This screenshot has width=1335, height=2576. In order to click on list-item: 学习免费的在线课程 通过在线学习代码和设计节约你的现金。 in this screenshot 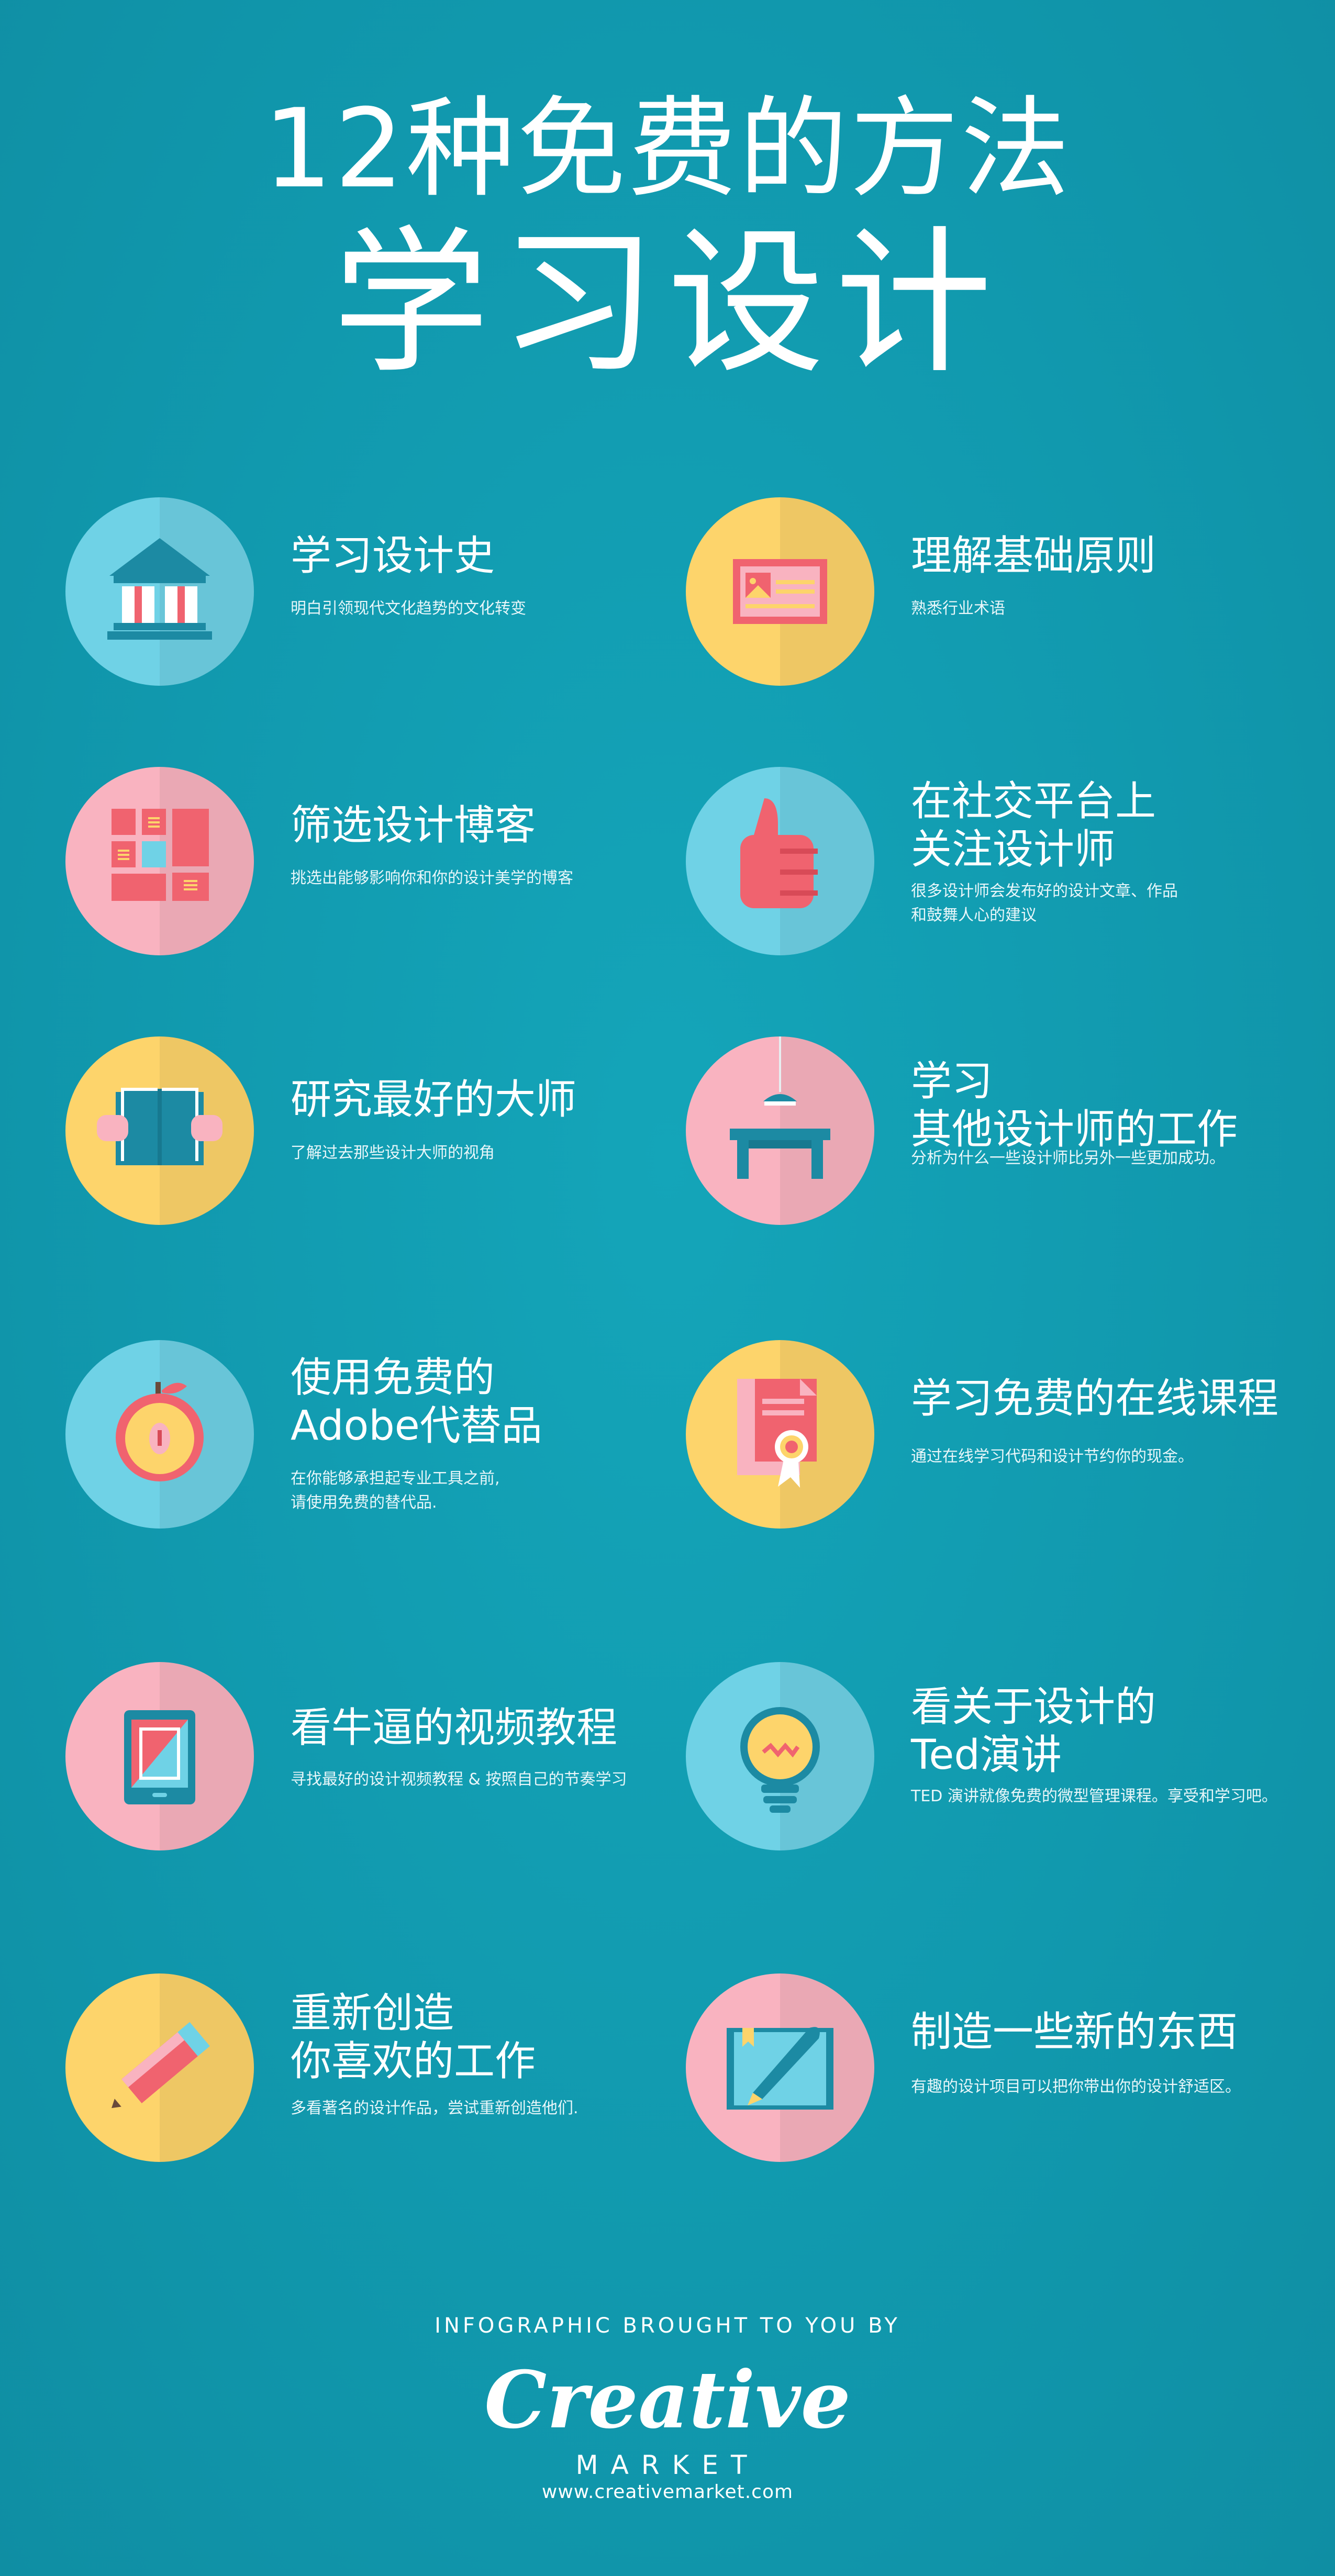, I will do `click(1008, 1439)`.